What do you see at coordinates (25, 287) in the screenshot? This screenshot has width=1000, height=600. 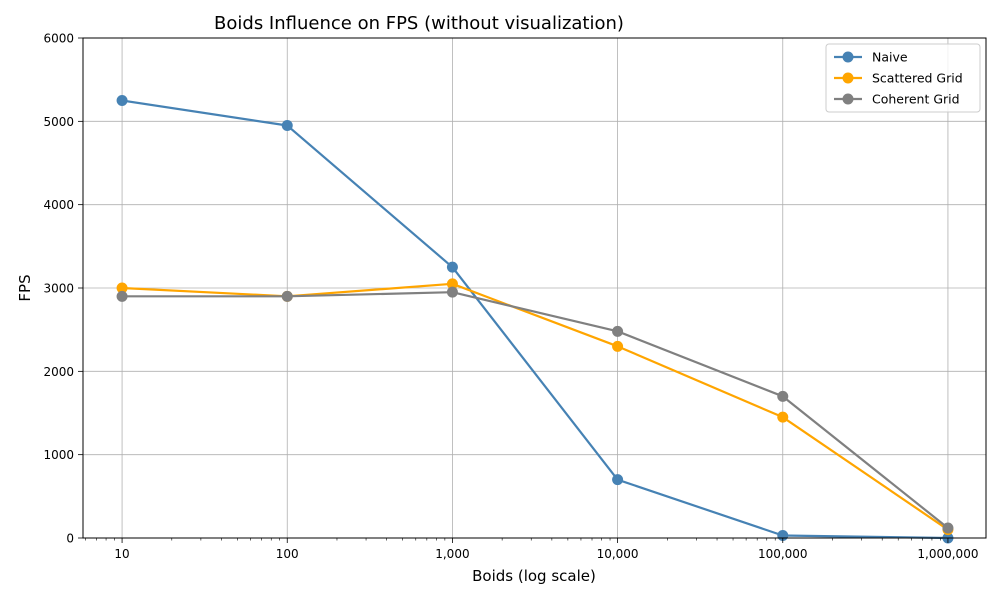 I see `y-axis-title: FPS` at bounding box center [25, 287].